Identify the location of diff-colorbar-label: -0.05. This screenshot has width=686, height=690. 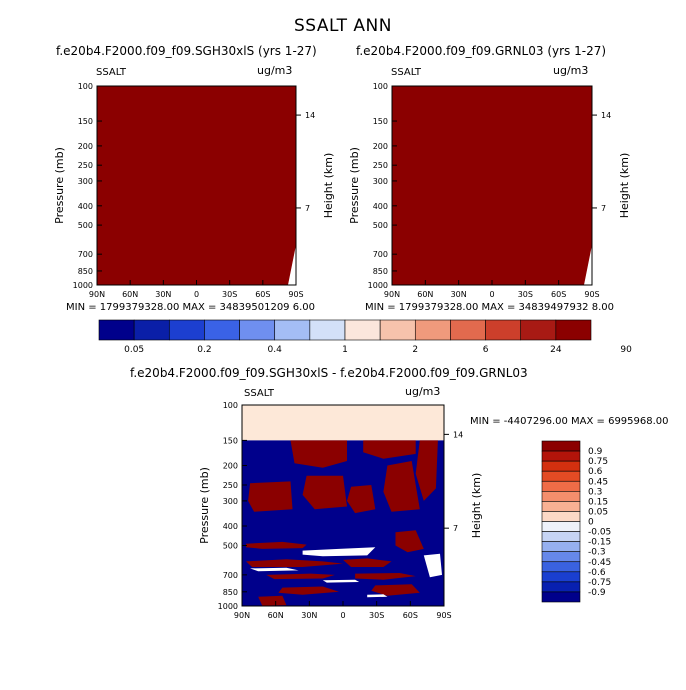
(599, 533).